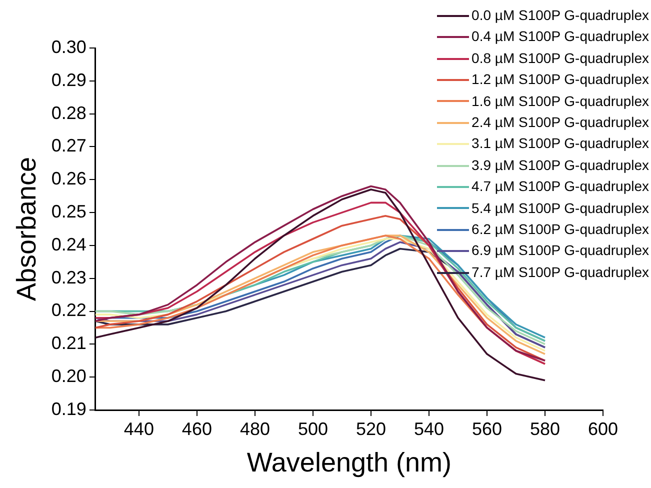  I want to click on legend-label: 4.7 µM S100P G-quadruplex, so click(560, 186).